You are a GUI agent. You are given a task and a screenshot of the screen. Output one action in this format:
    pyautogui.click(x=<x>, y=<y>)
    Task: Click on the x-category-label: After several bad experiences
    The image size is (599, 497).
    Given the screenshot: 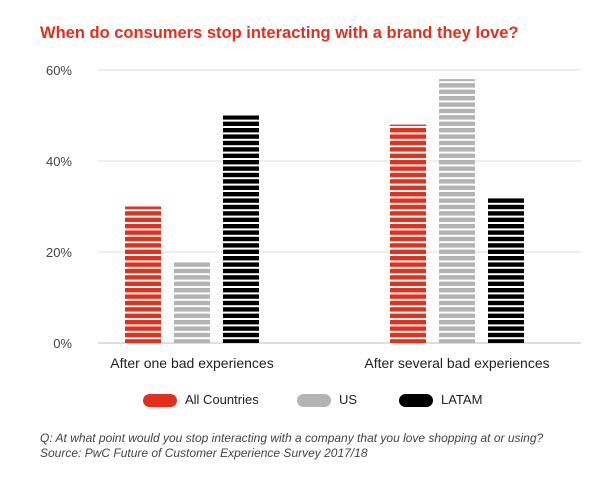 What is the action you would take?
    pyautogui.click(x=456, y=363)
    